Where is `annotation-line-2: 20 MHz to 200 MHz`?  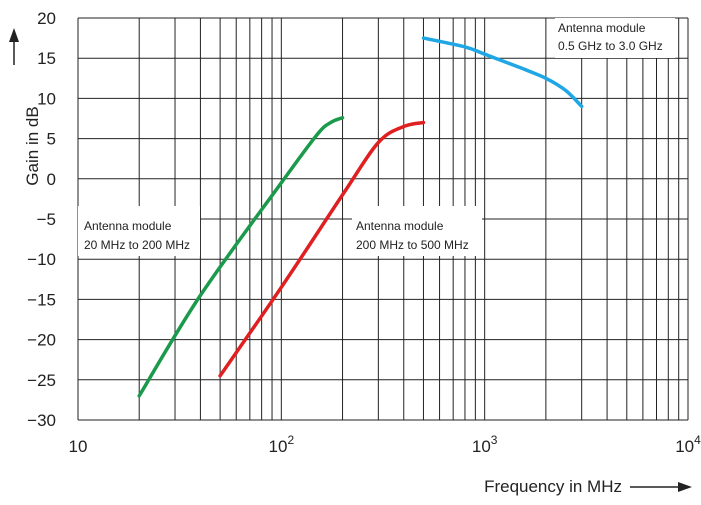 annotation-line-2: 20 MHz to 200 MHz is located at coordinates (137, 245).